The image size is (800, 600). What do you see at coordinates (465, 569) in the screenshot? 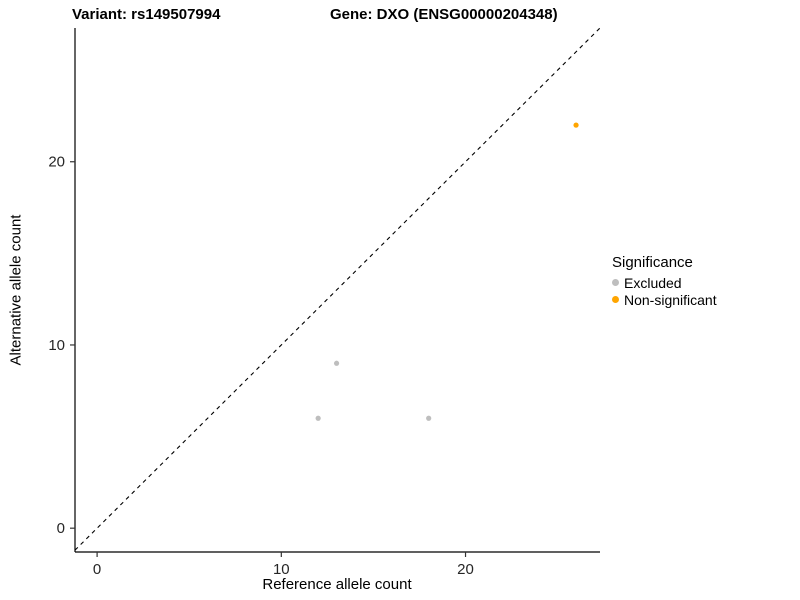
I see `x-tick-label: 20` at bounding box center [465, 569].